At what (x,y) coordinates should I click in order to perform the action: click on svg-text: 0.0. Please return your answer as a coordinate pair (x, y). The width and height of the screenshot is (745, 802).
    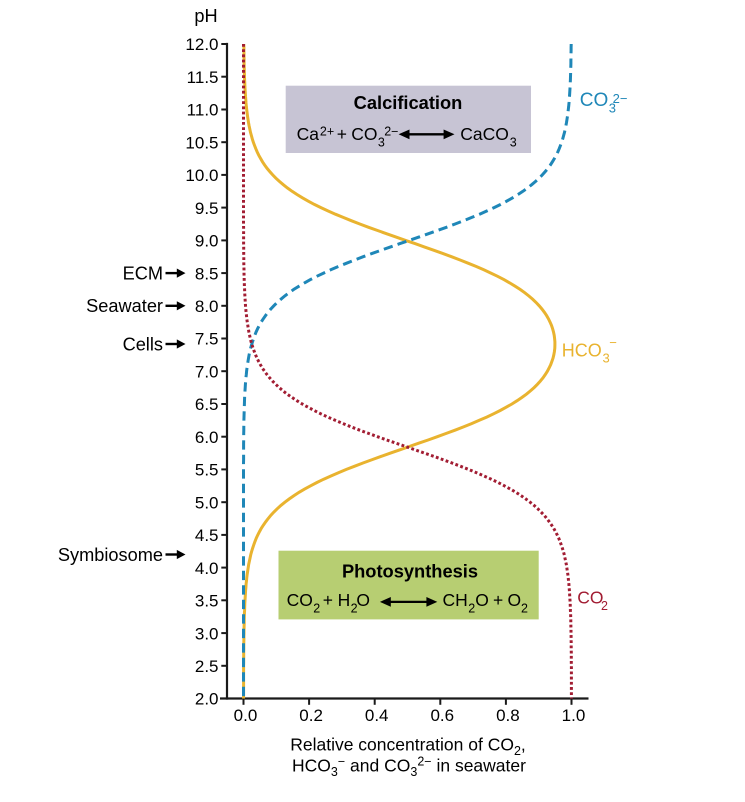
    Looking at the image, I should click on (246, 715).